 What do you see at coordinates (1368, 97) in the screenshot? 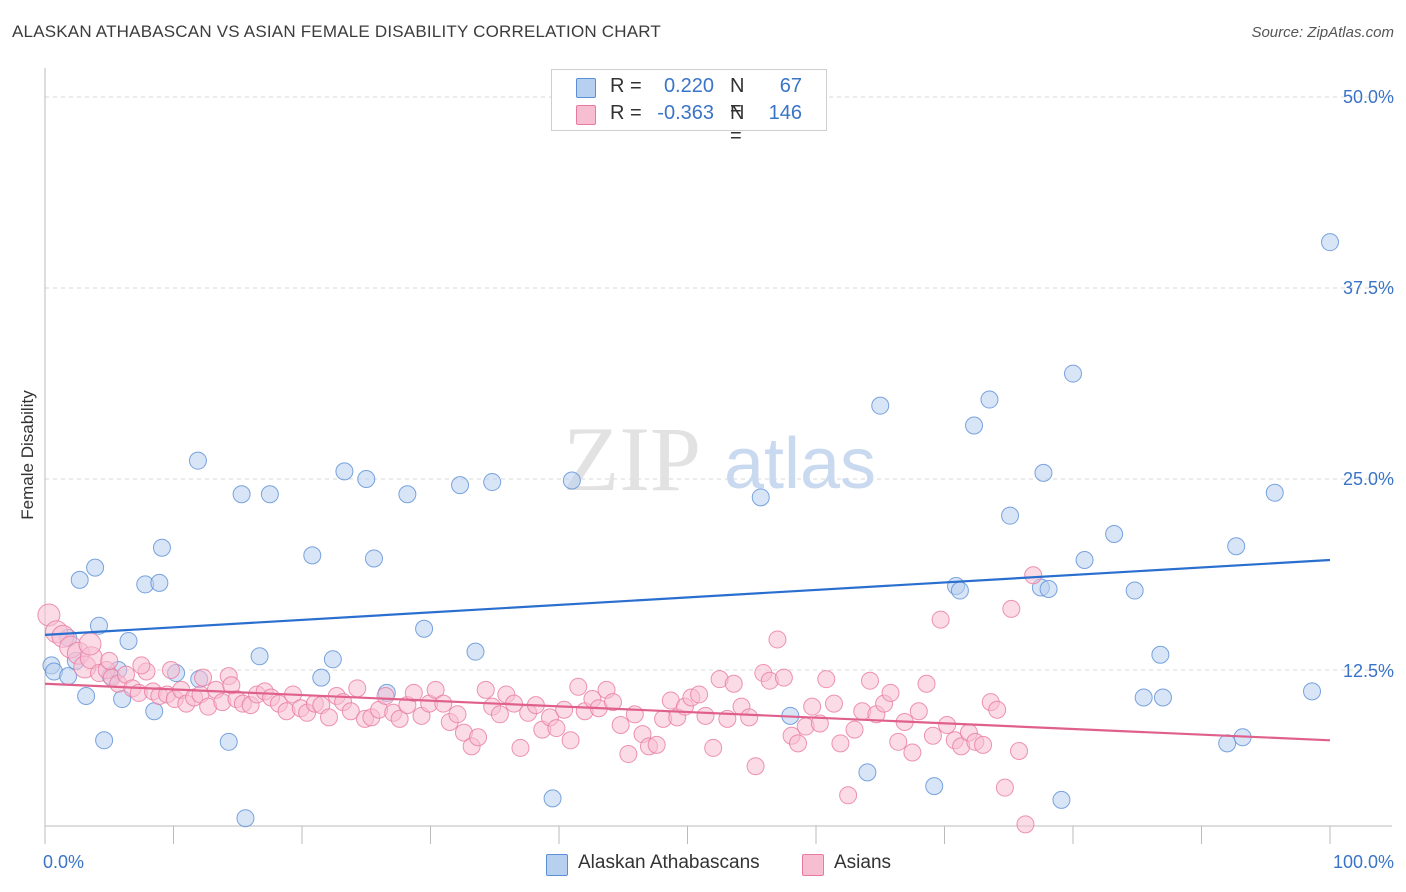
I see `y-tick-50: 50.0%` at bounding box center [1368, 97].